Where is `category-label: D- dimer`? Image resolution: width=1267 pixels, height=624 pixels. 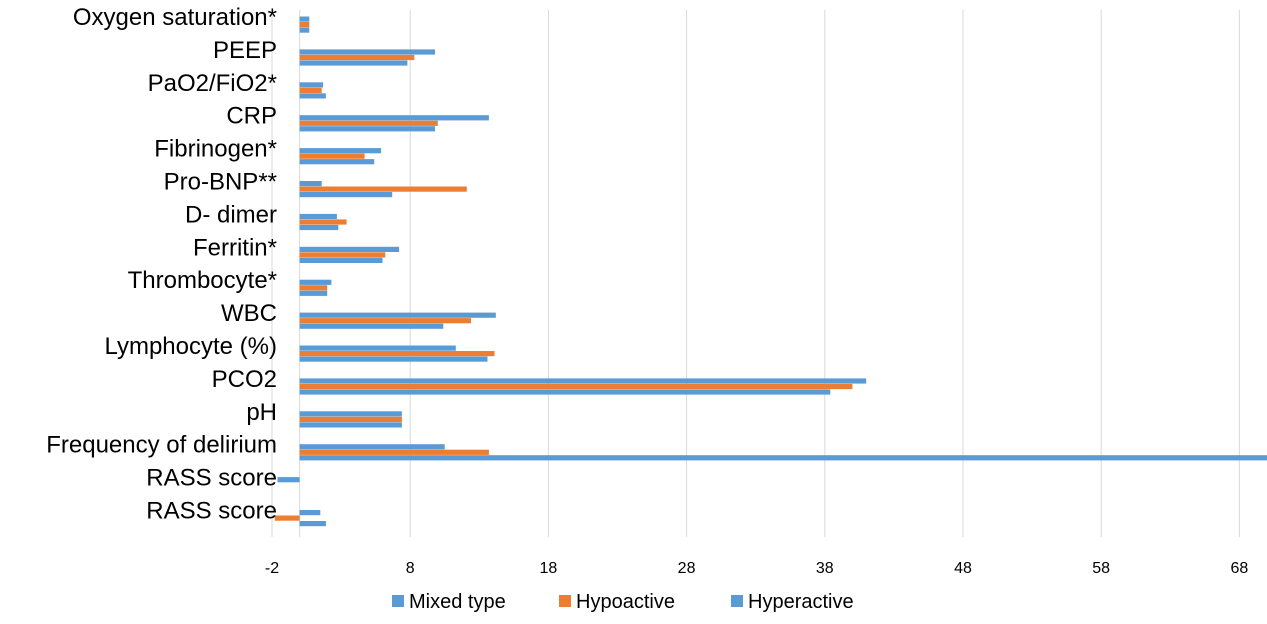
category-label: D- dimer is located at coordinates (231, 214).